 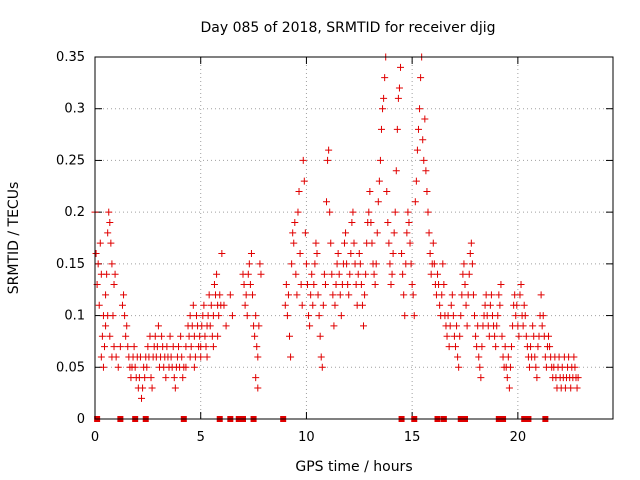 I want to click on x-axis-label: GPS time / hours, so click(x=353, y=467).